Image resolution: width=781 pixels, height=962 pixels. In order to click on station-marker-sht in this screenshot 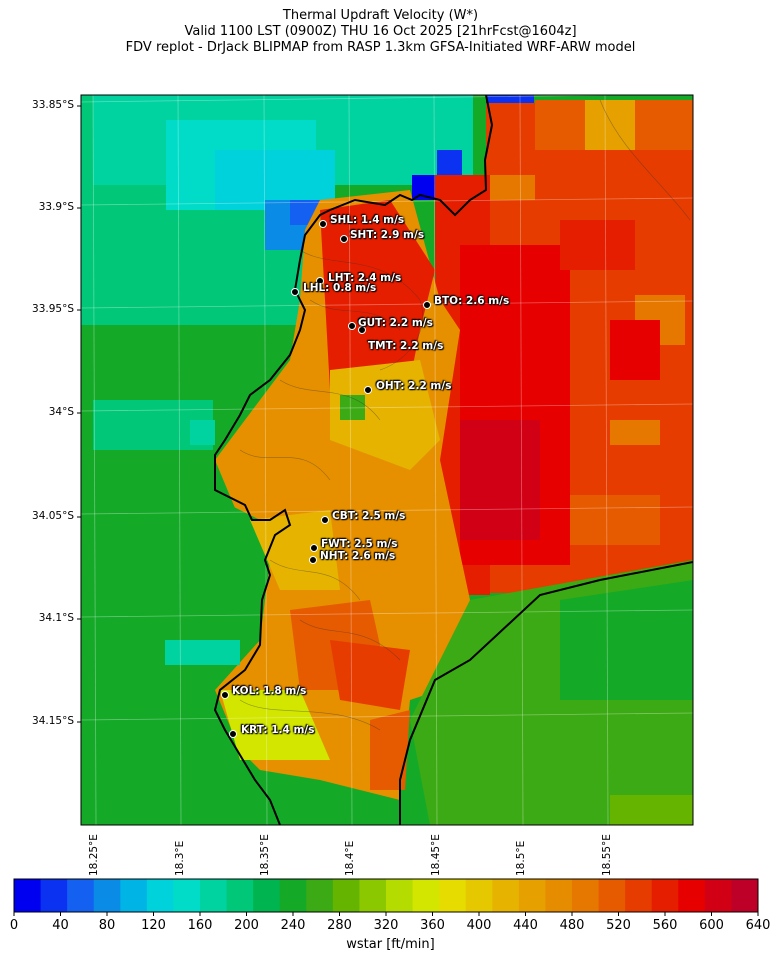, I will do `click(344, 239)`.